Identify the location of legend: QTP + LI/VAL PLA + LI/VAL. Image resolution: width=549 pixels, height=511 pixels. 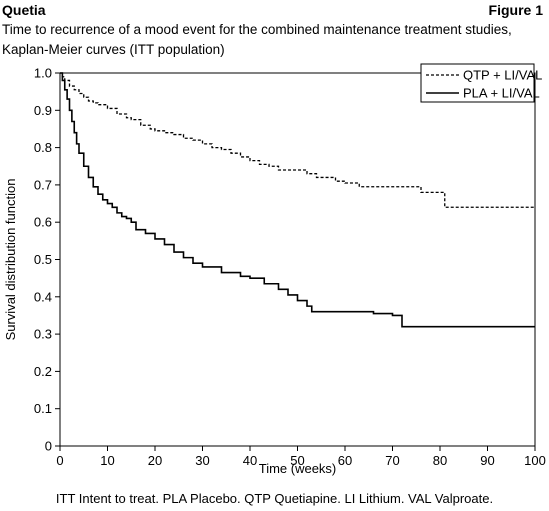
(481, 83).